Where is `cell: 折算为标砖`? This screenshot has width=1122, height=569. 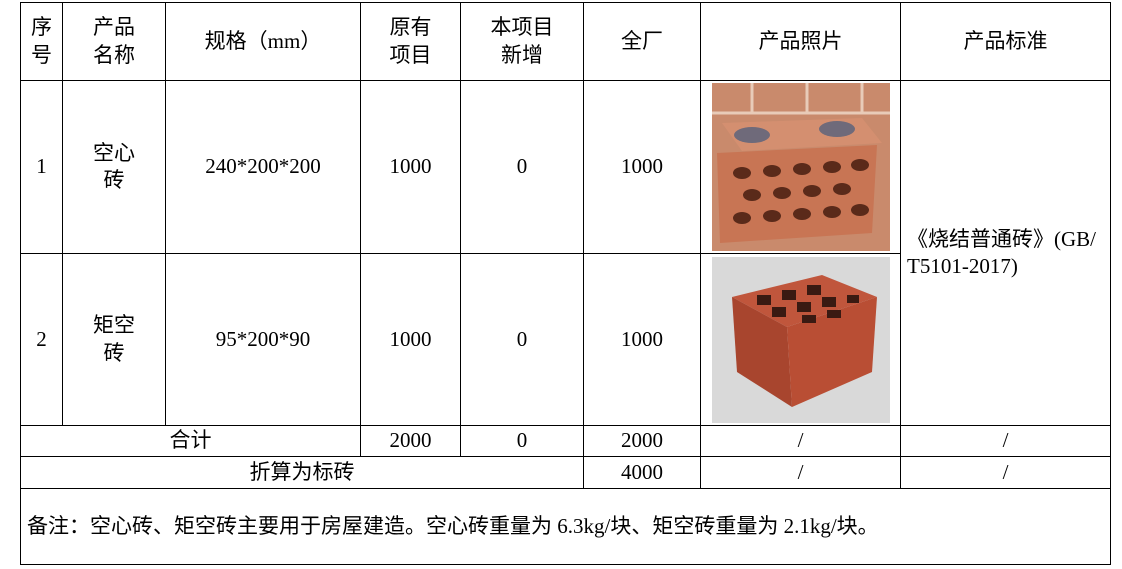
cell: 折算为标砖 is located at coordinates (302, 472).